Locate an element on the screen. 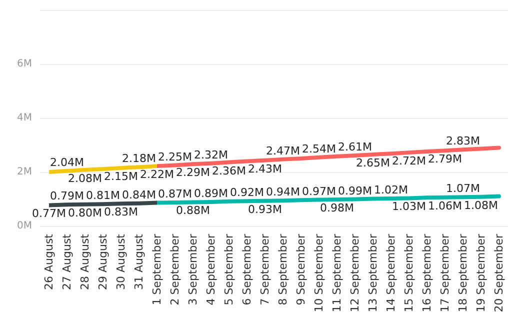 This screenshot has height=326, width=510. data-label: 0.80M is located at coordinates (85, 213).